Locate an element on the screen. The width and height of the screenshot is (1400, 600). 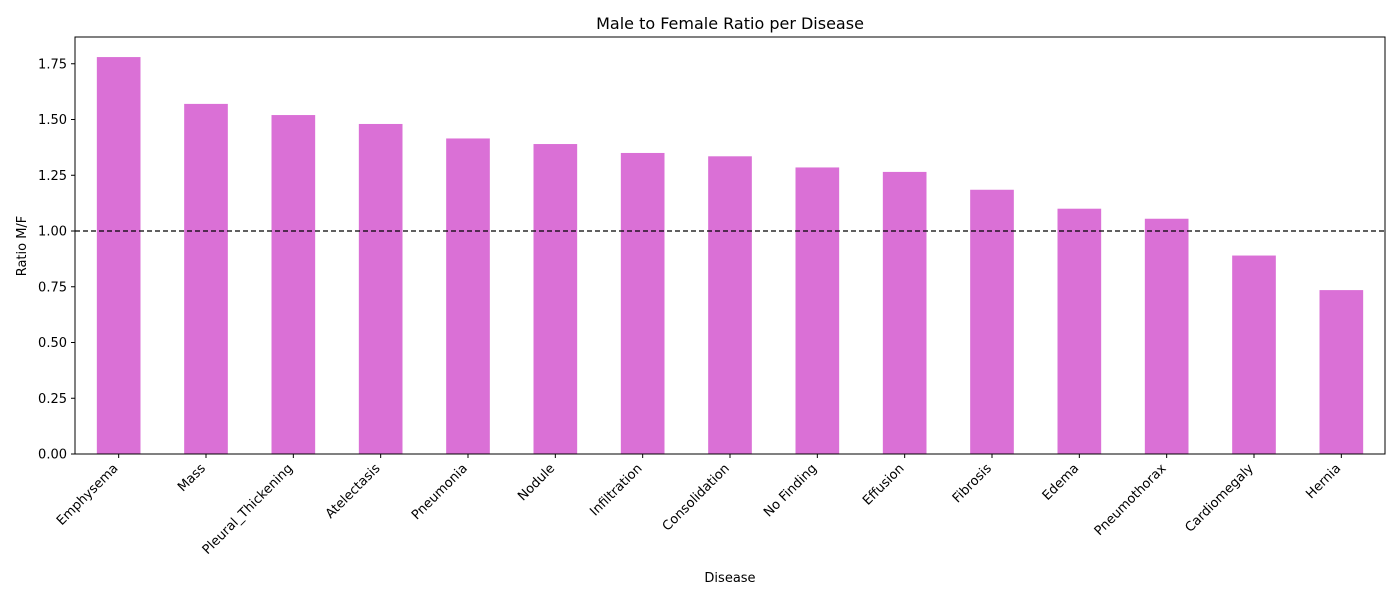
x-axis-label: Disease is located at coordinates (729, 578).